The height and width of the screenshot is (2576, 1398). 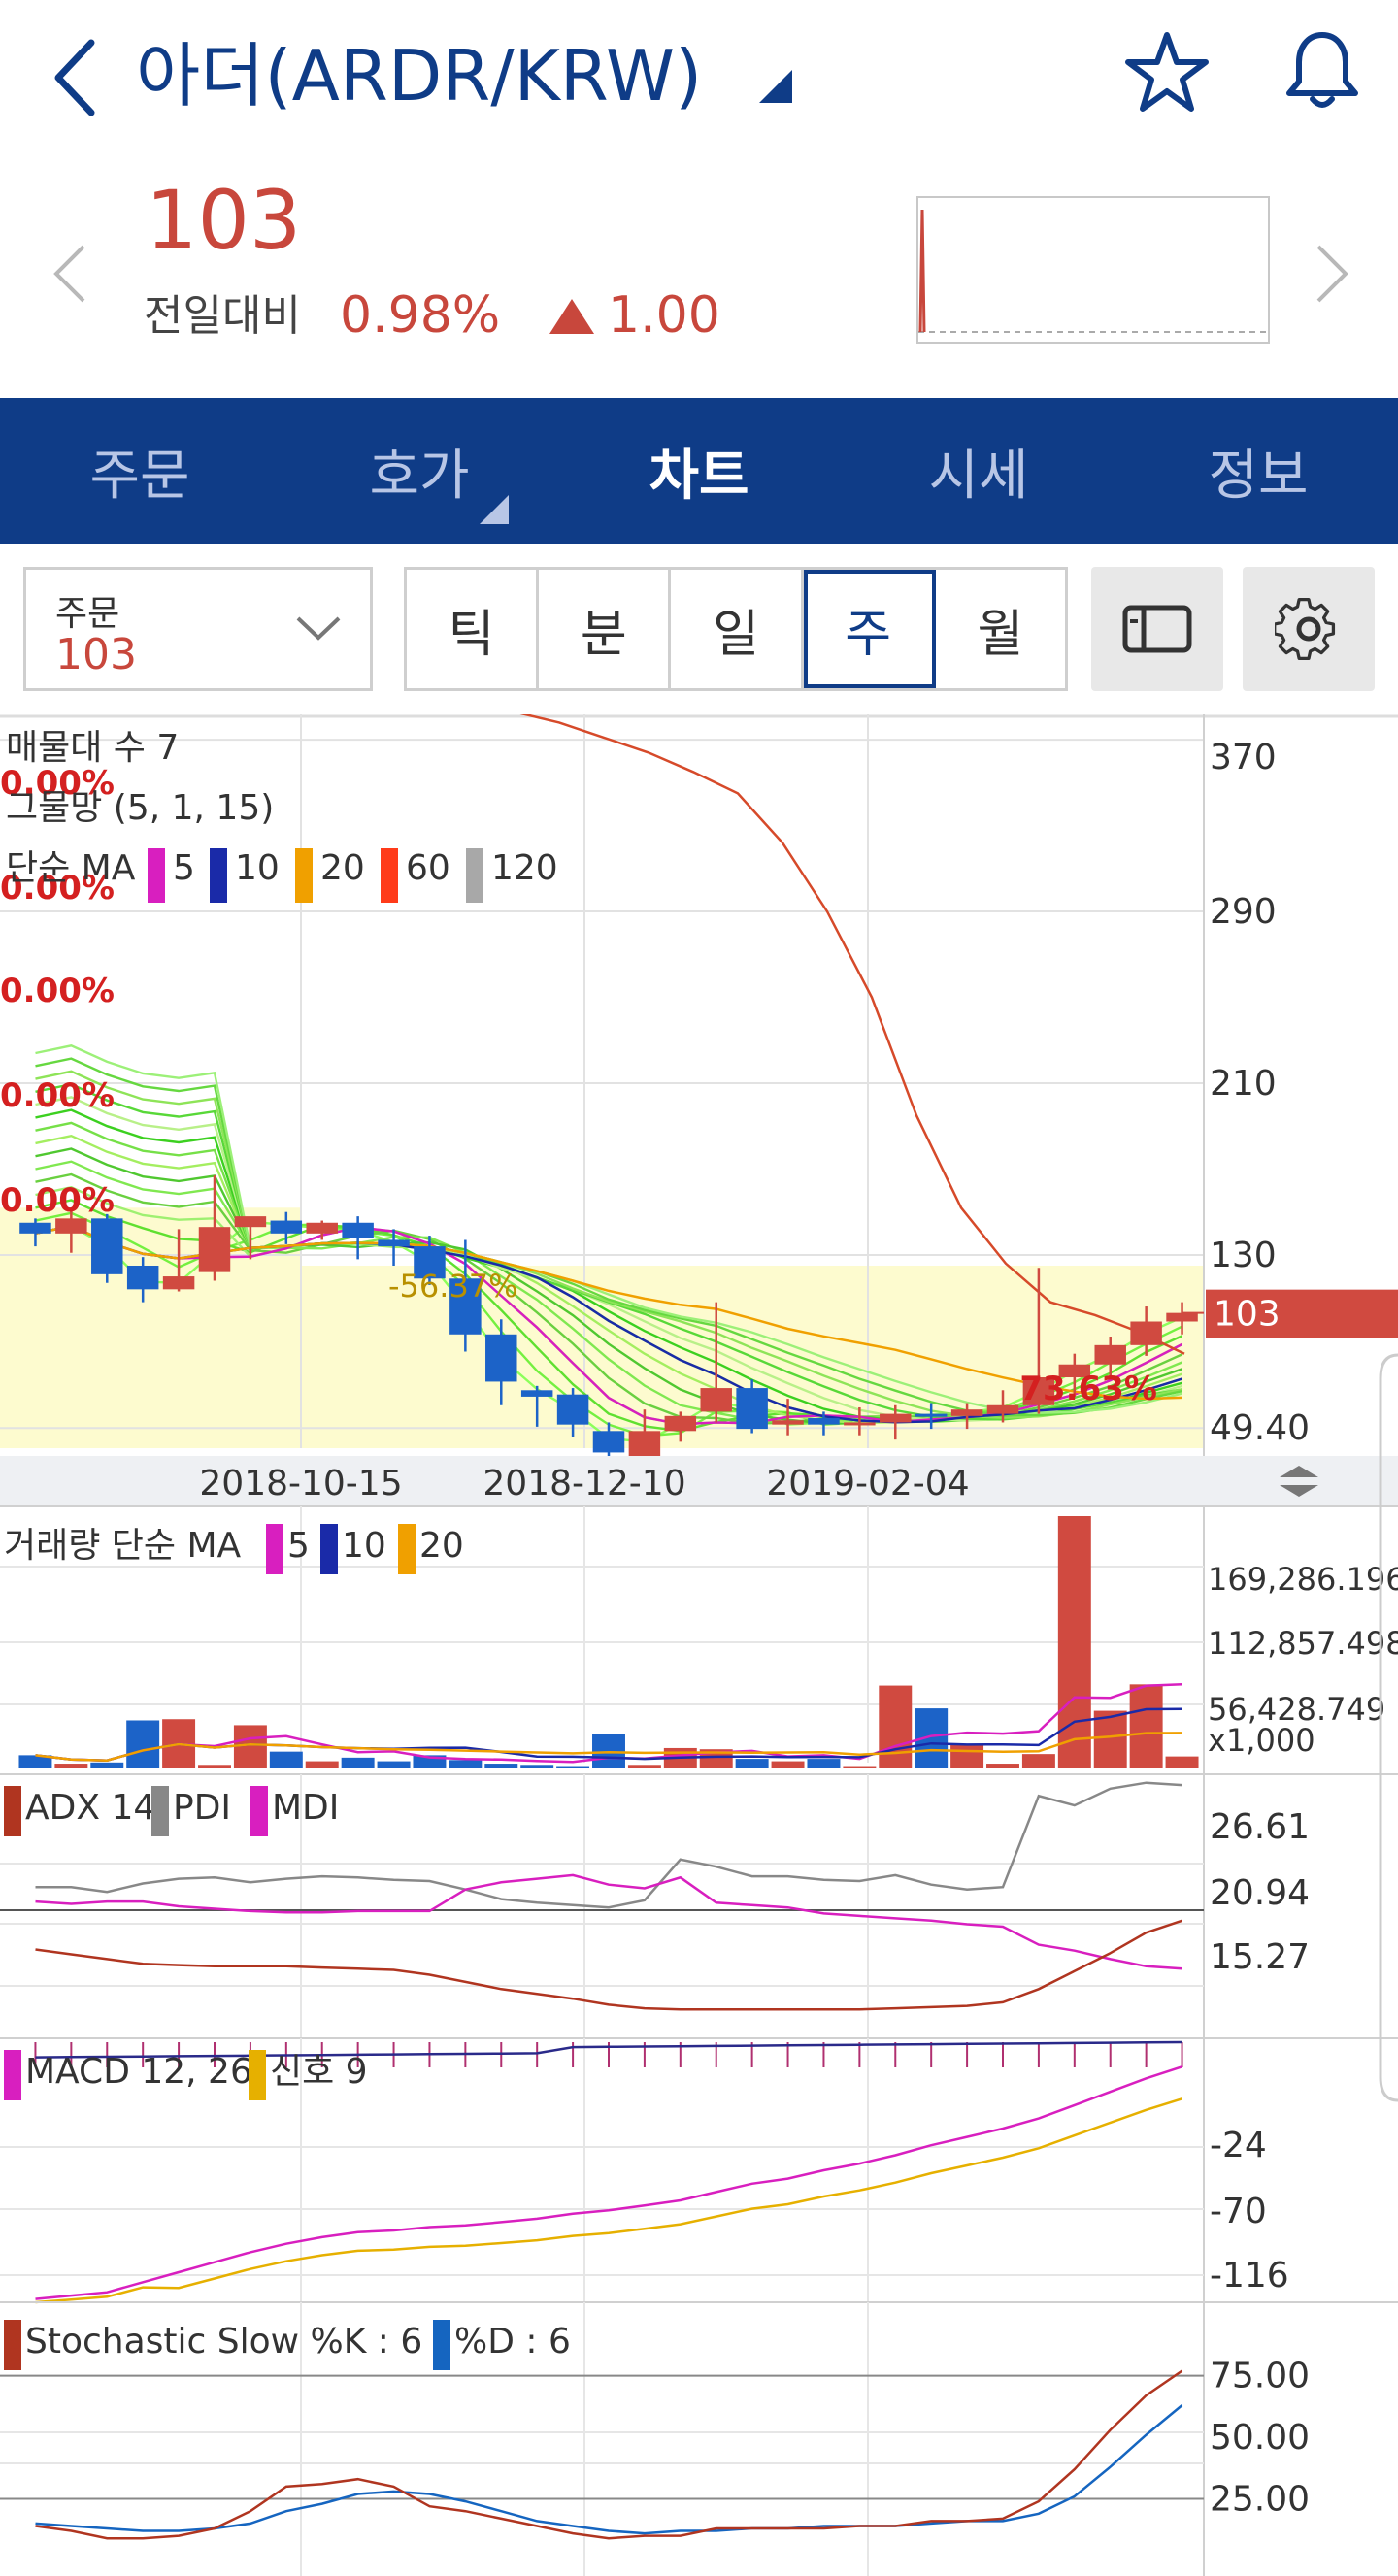 I want to click on y-tick-label: 169,286.196, so click(x=1303, y=1579).